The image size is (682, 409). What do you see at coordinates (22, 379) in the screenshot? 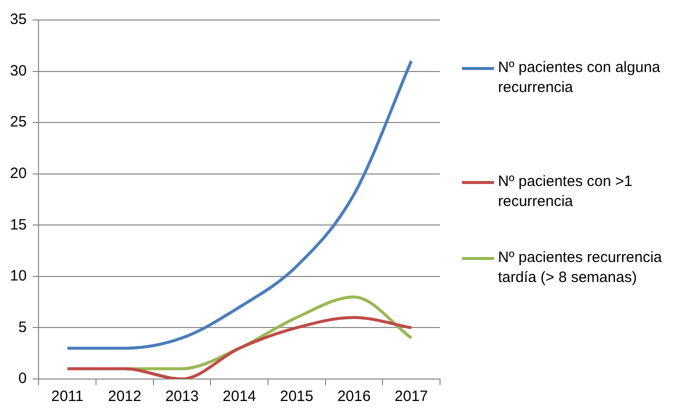
I see `y-tick-label: 0` at bounding box center [22, 379].